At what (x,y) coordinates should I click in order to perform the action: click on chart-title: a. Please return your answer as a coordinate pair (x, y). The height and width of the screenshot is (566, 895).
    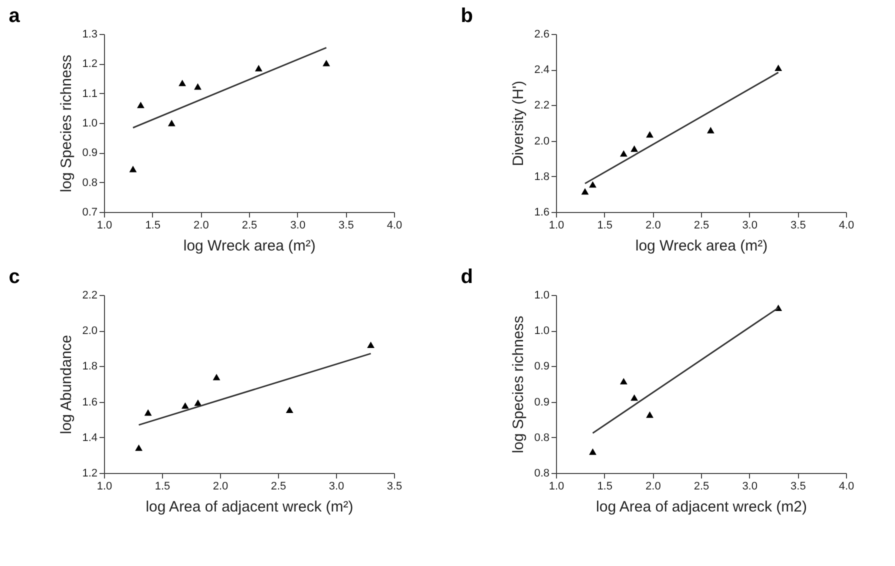
    Looking at the image, I should click on (14, 16).